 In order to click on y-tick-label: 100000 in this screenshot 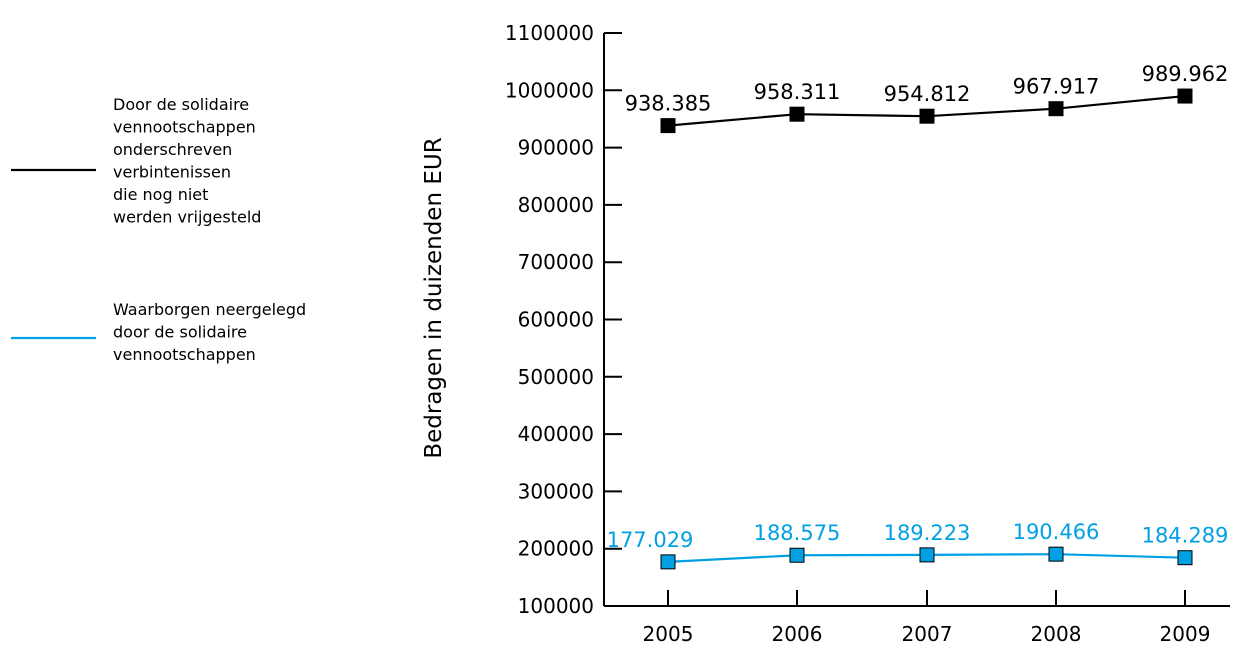, I will do `click(556, 606)`.